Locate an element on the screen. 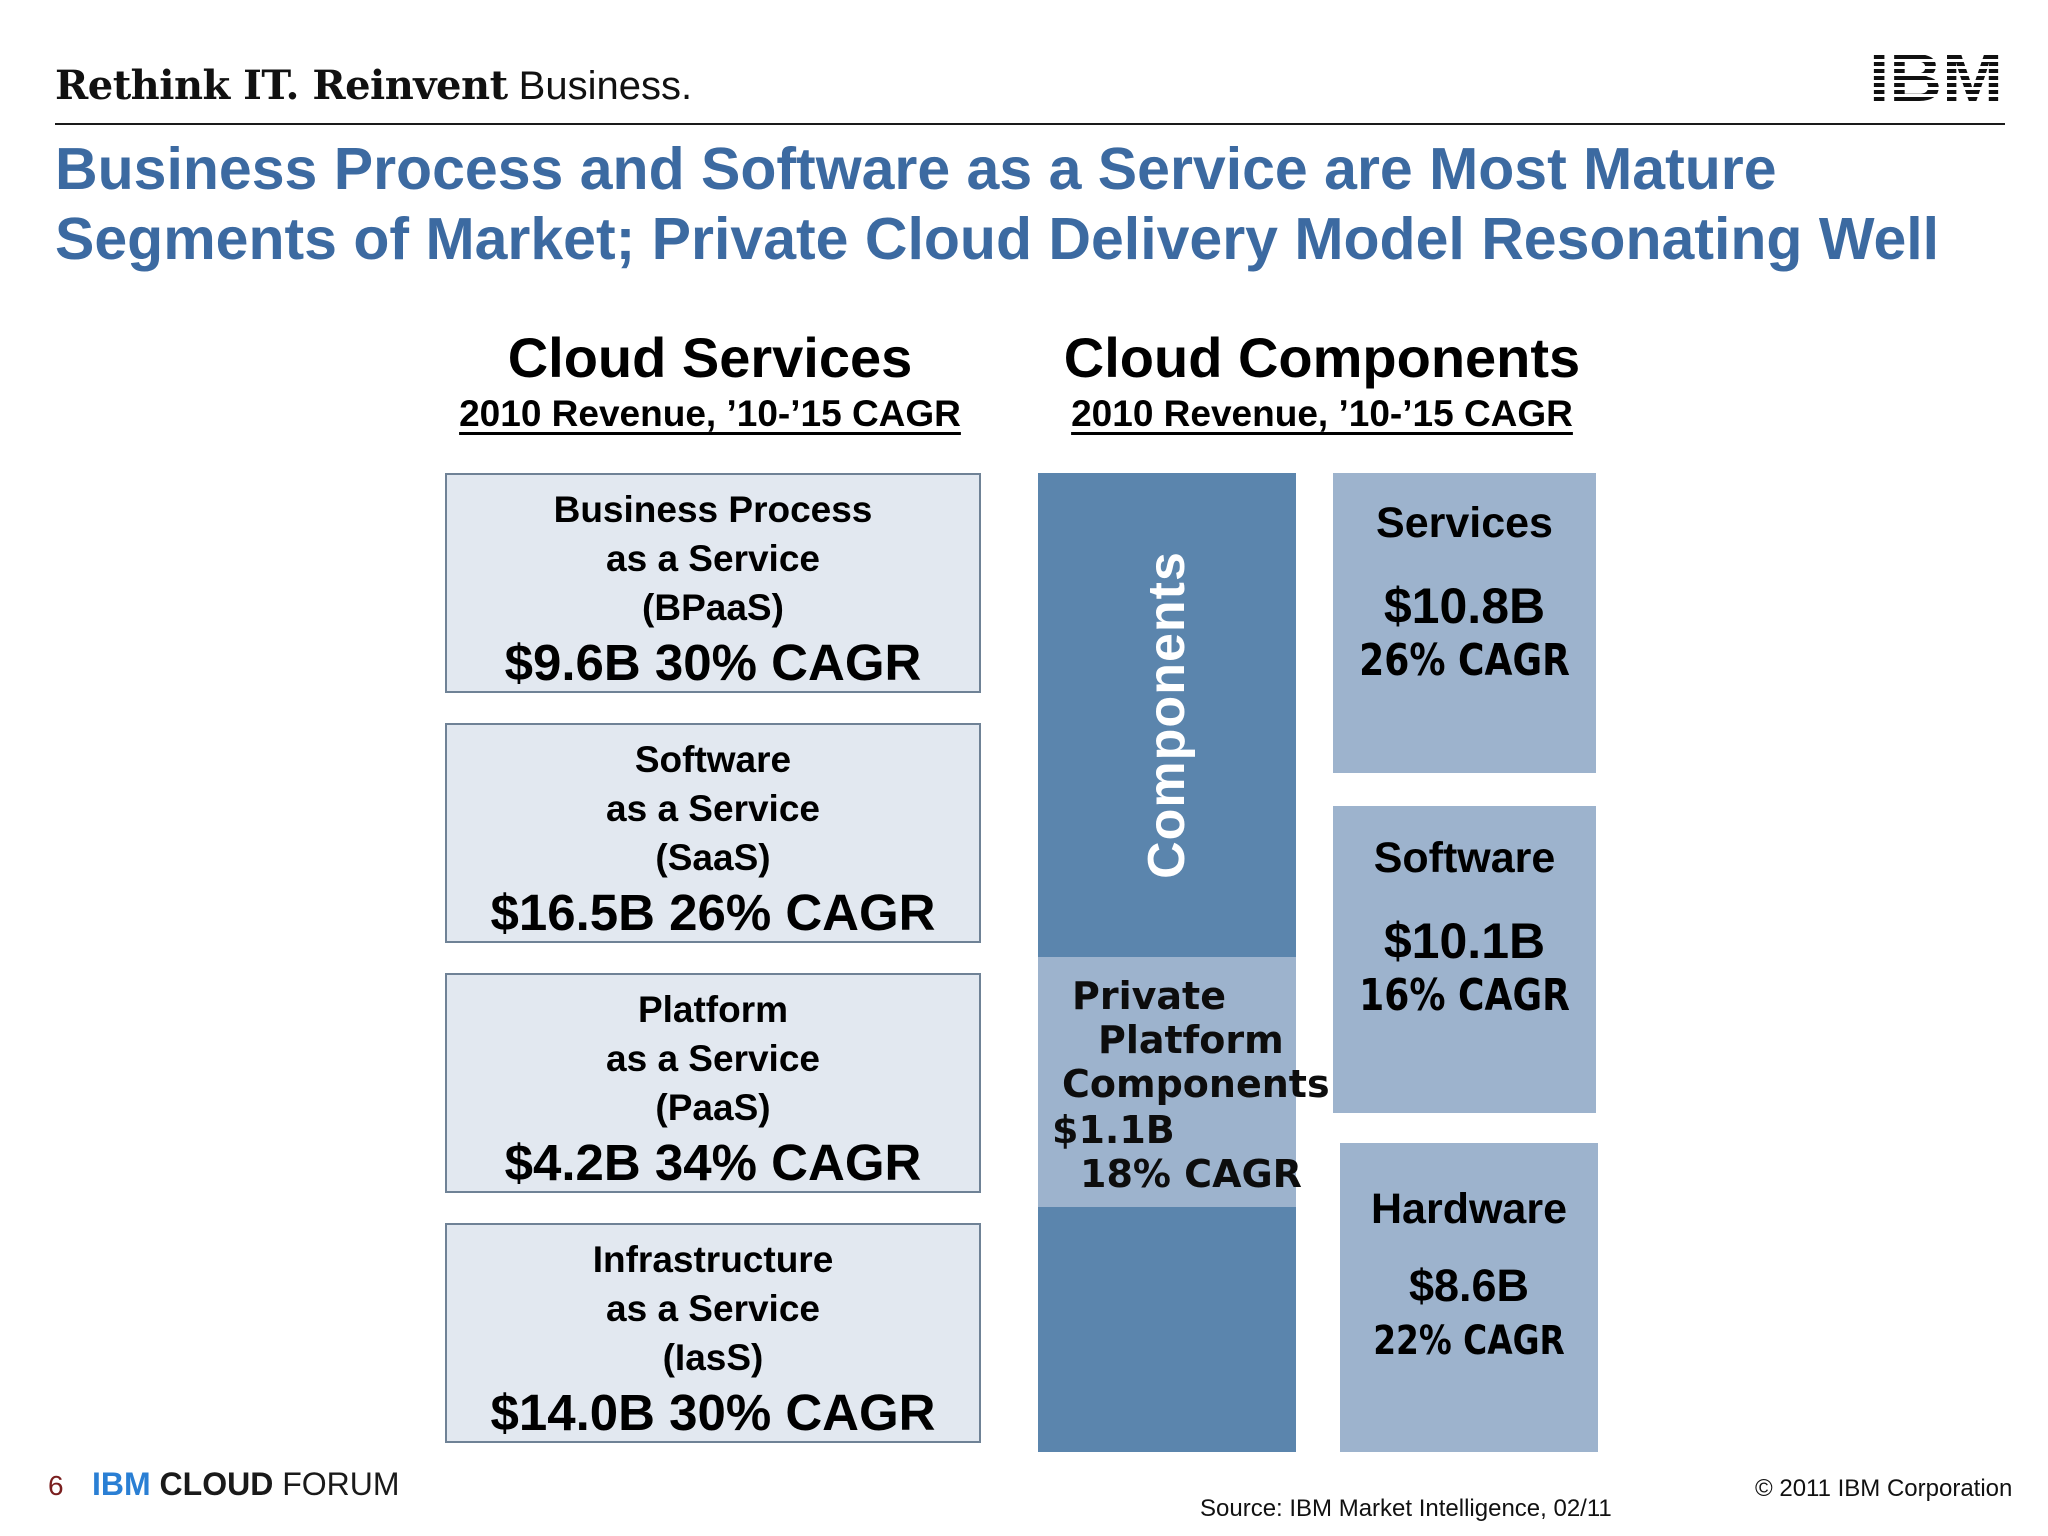 This screenshot has width=2048, height=1536. cloud-services-title: Cloud Services is located at coordinates (710, 357).